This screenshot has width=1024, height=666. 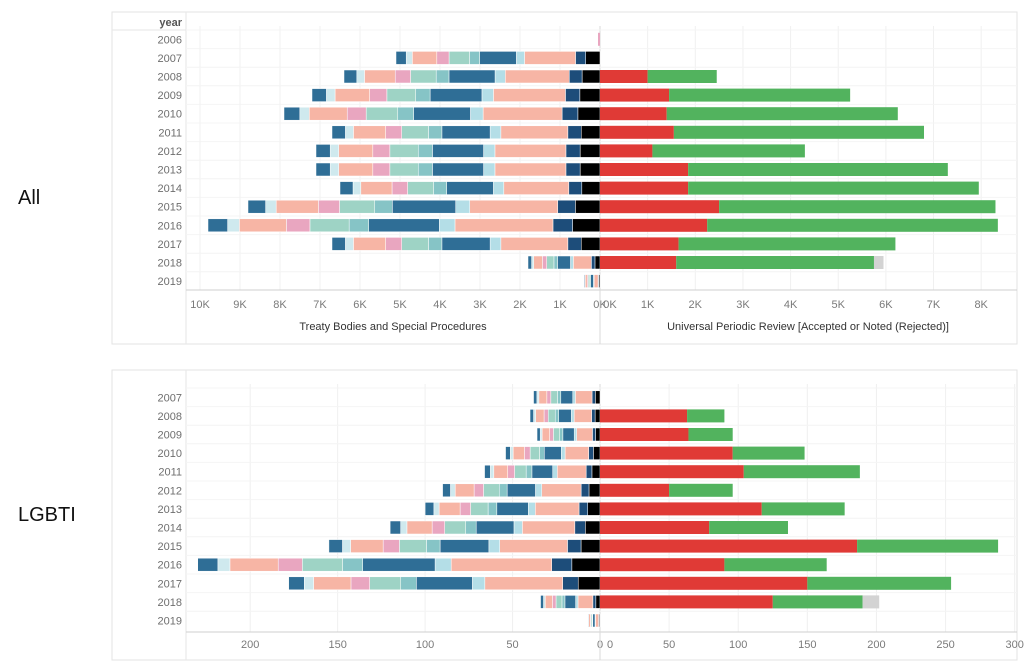 I want to click on x-tick-label: 8K, so click(x=981, y=305).